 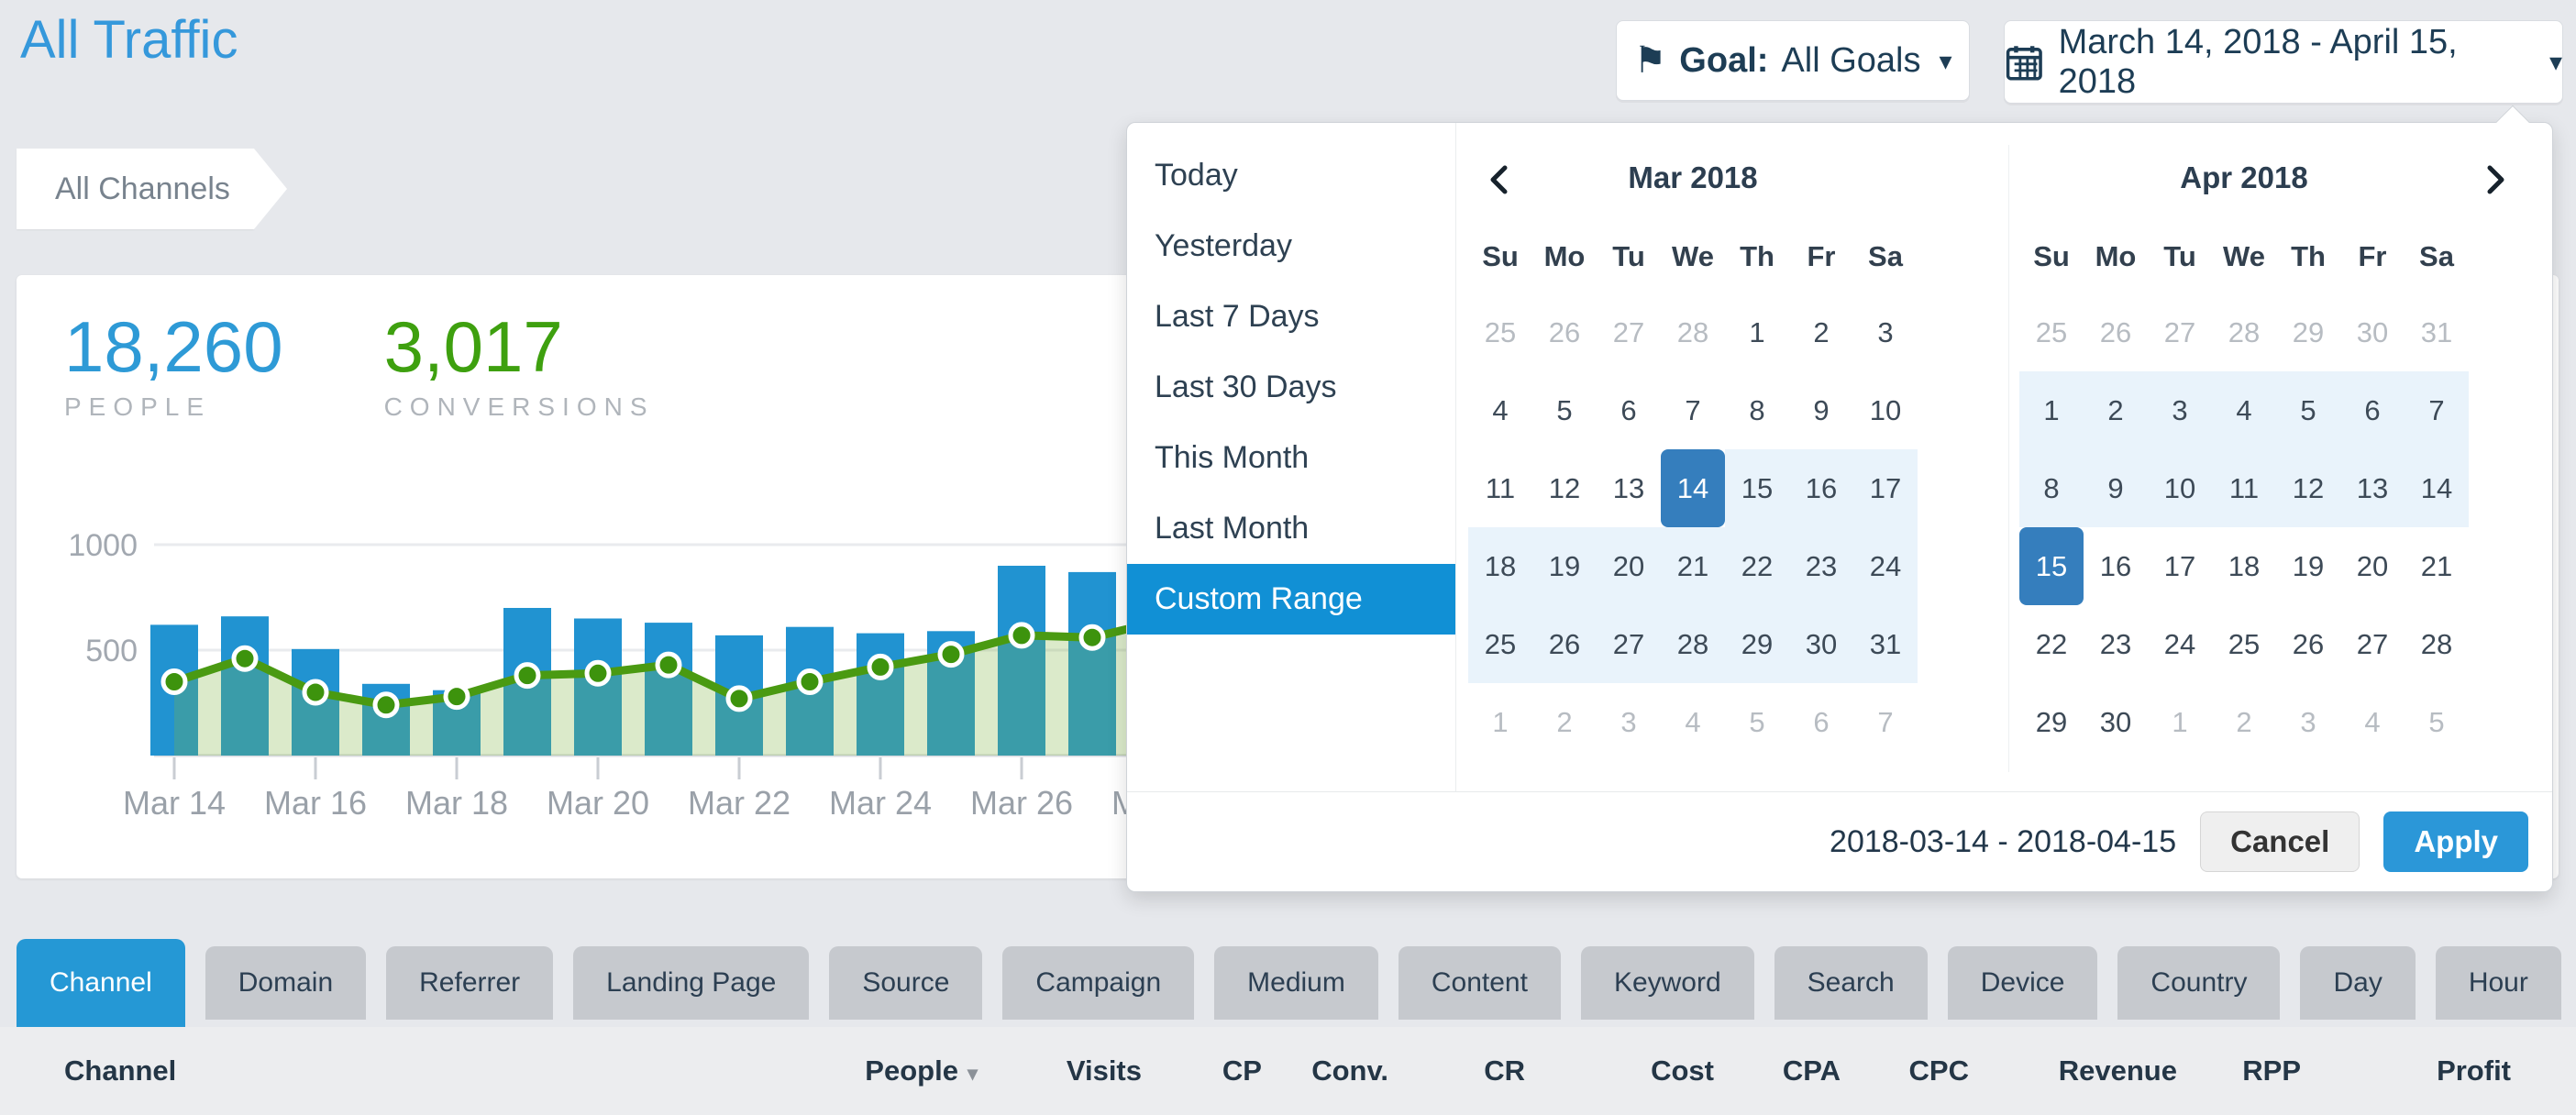 What do you see at coordinates (120, 1070) in the screenshot?
I see `column-header-channel: Channel` at bounding box center [120, 1070].